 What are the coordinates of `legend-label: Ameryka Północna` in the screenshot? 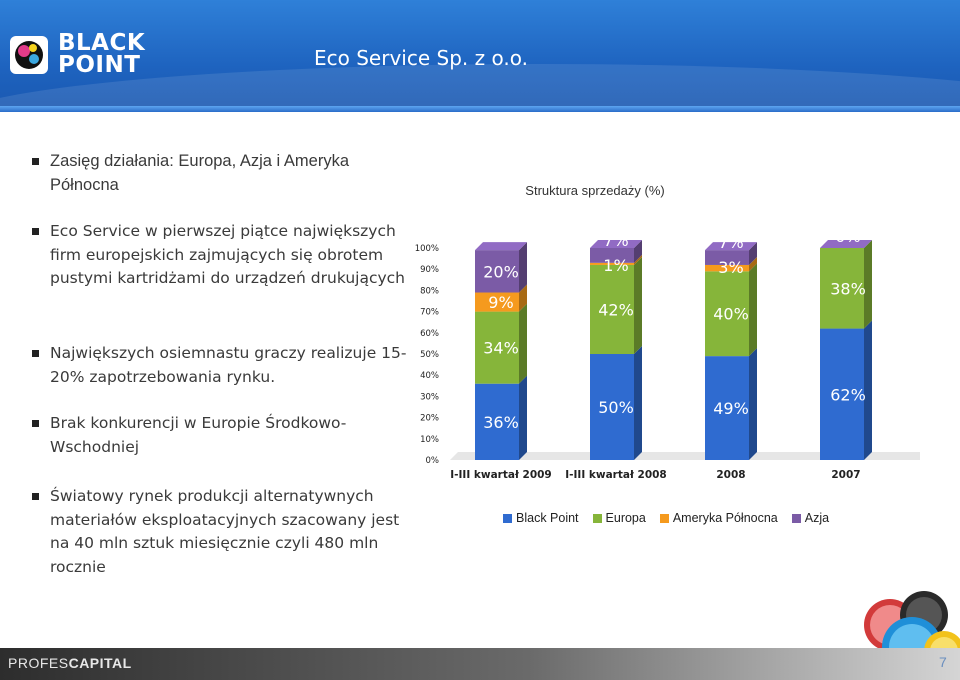 It's located at (725, 518).